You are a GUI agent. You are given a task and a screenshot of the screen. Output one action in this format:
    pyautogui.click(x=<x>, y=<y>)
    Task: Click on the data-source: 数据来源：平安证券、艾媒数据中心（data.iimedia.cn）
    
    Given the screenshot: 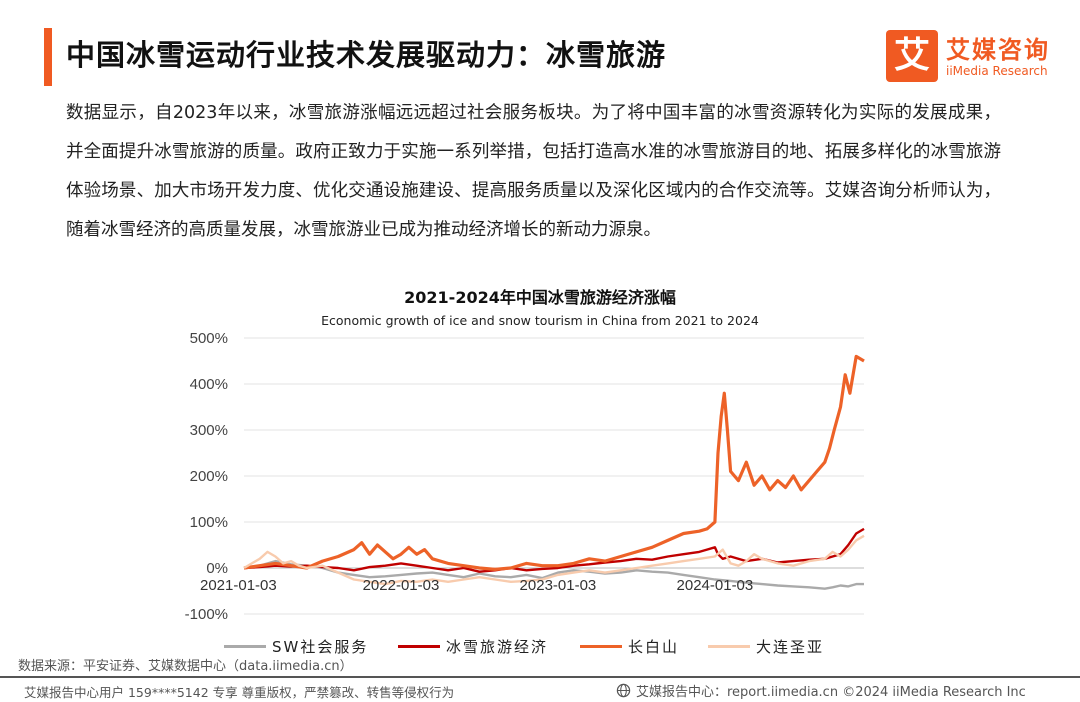 What is the action you would take?
    pyautogui.click(x=185, y=666)
    